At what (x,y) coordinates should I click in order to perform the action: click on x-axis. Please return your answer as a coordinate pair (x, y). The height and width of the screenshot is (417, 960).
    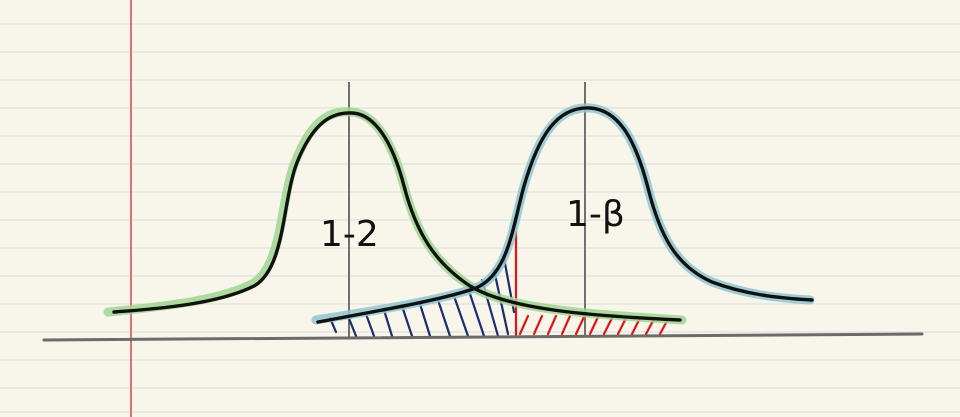
    Looking at the image, I should click on (483, 337).